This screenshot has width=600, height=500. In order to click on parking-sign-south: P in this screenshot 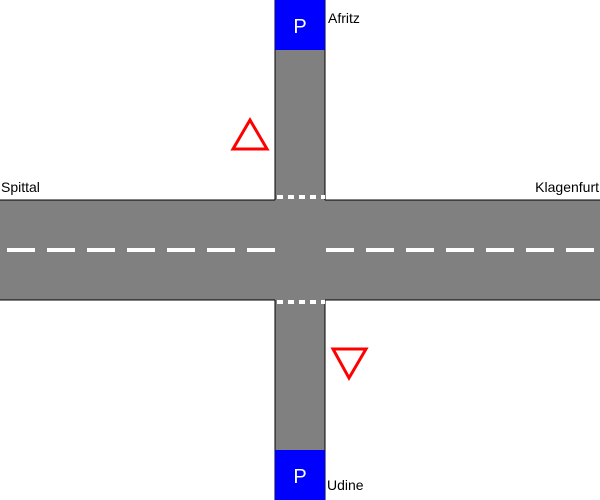, I will do `click(300, 475)`.